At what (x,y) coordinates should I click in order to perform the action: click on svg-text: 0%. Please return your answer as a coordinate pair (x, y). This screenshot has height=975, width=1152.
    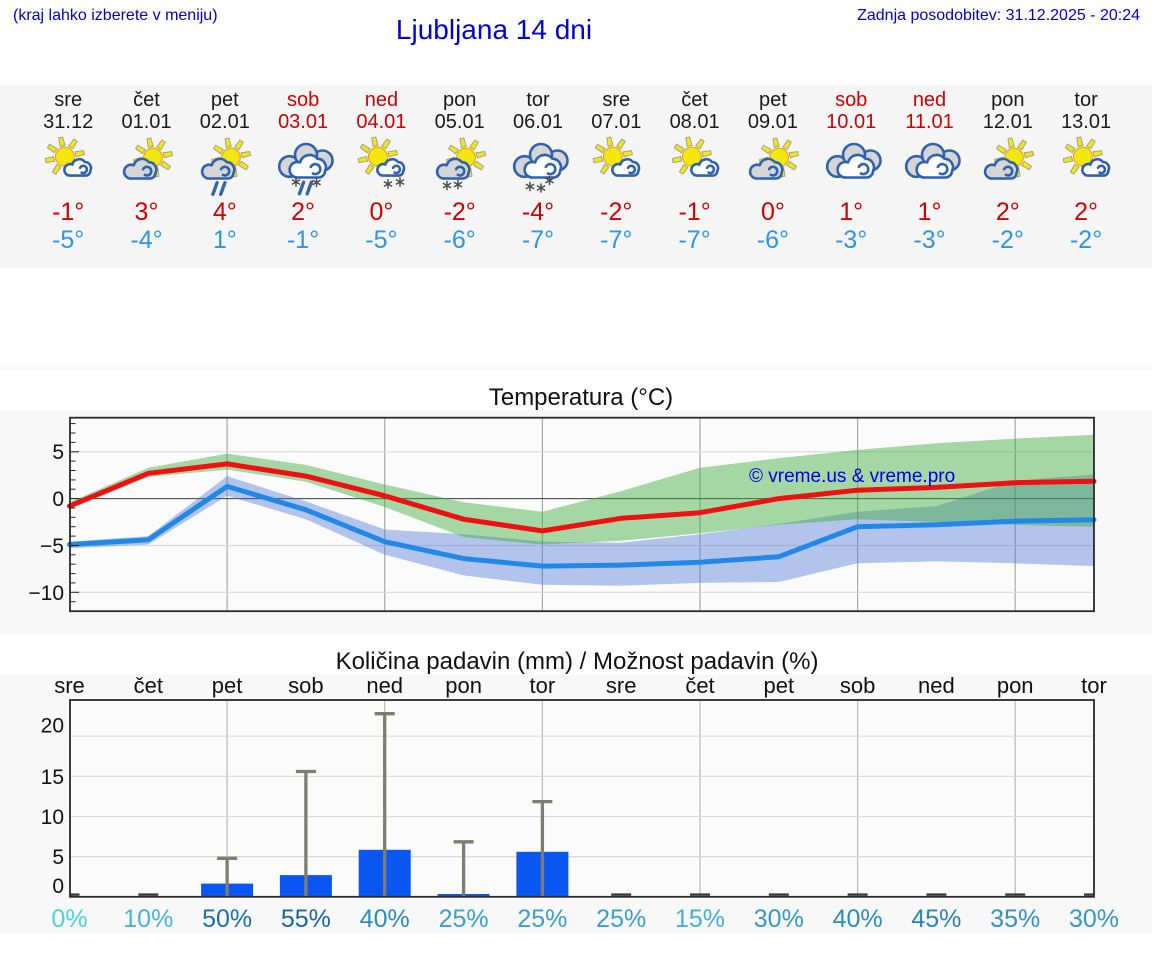
    Looking at the image, I should click on (69, 919).